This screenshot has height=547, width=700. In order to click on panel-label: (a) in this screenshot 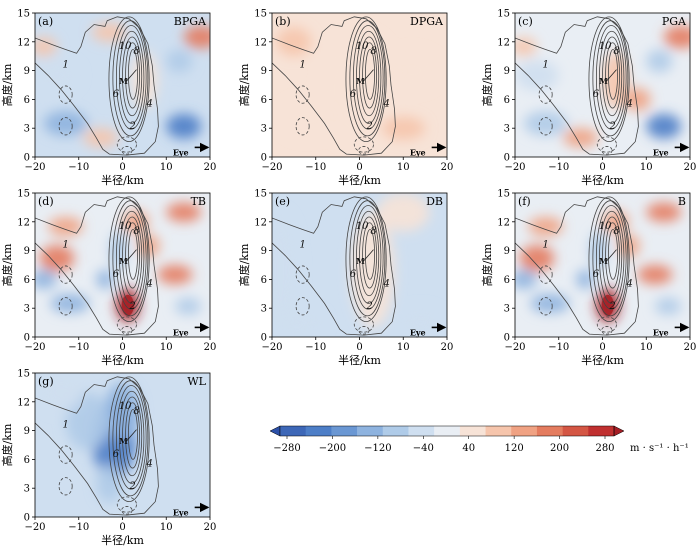, I will do `click(45, 21)`.